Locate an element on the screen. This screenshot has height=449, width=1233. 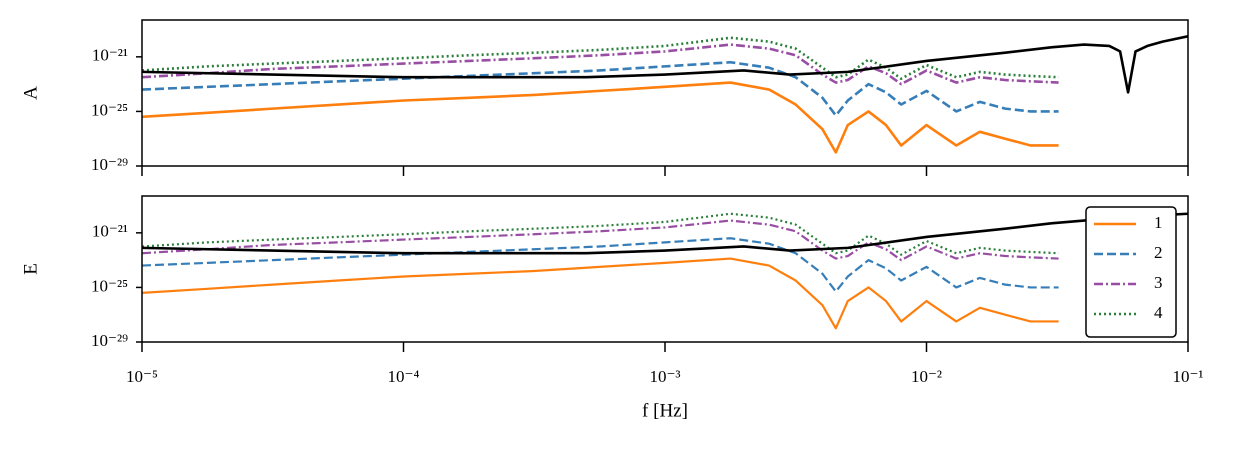
y-axis-label: E is located at coordinates (30, 269).